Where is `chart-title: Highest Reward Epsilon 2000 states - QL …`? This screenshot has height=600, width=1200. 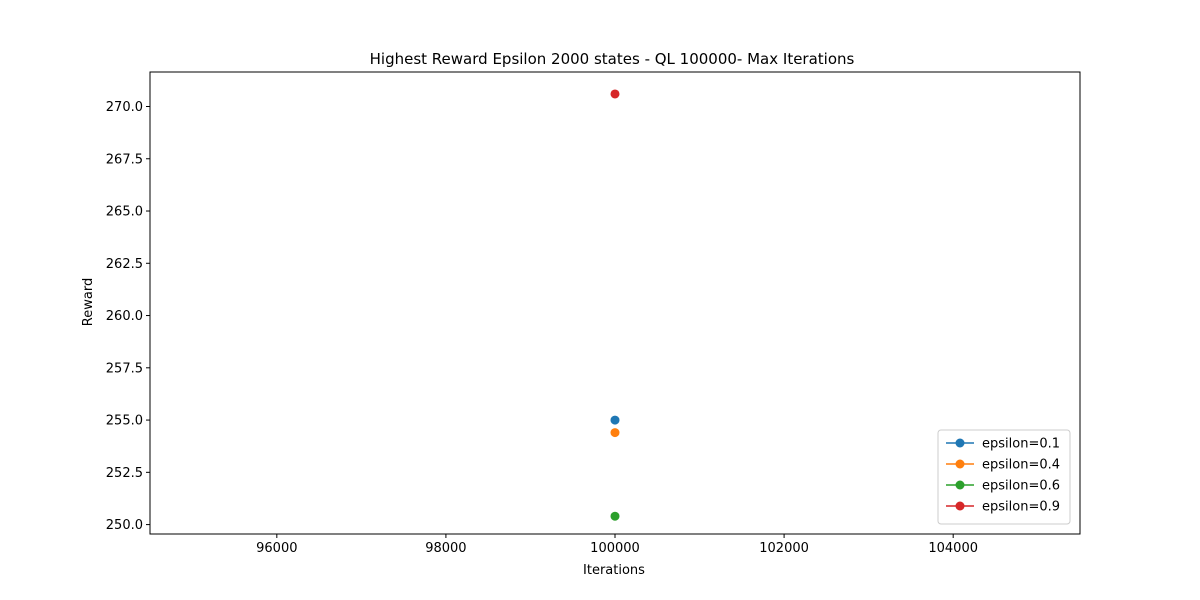 chart-title: Highest Reward Epsilon 2000 states - QL … is located at coordinates (612, 59).